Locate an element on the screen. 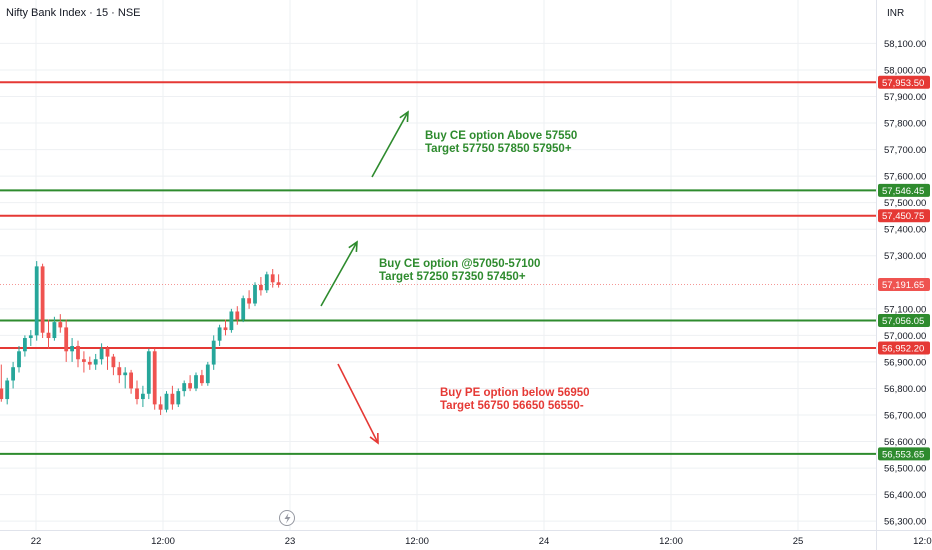  chart-title: Nifty Bank Index · 15 · NSE is located at coordinates (73, 13).